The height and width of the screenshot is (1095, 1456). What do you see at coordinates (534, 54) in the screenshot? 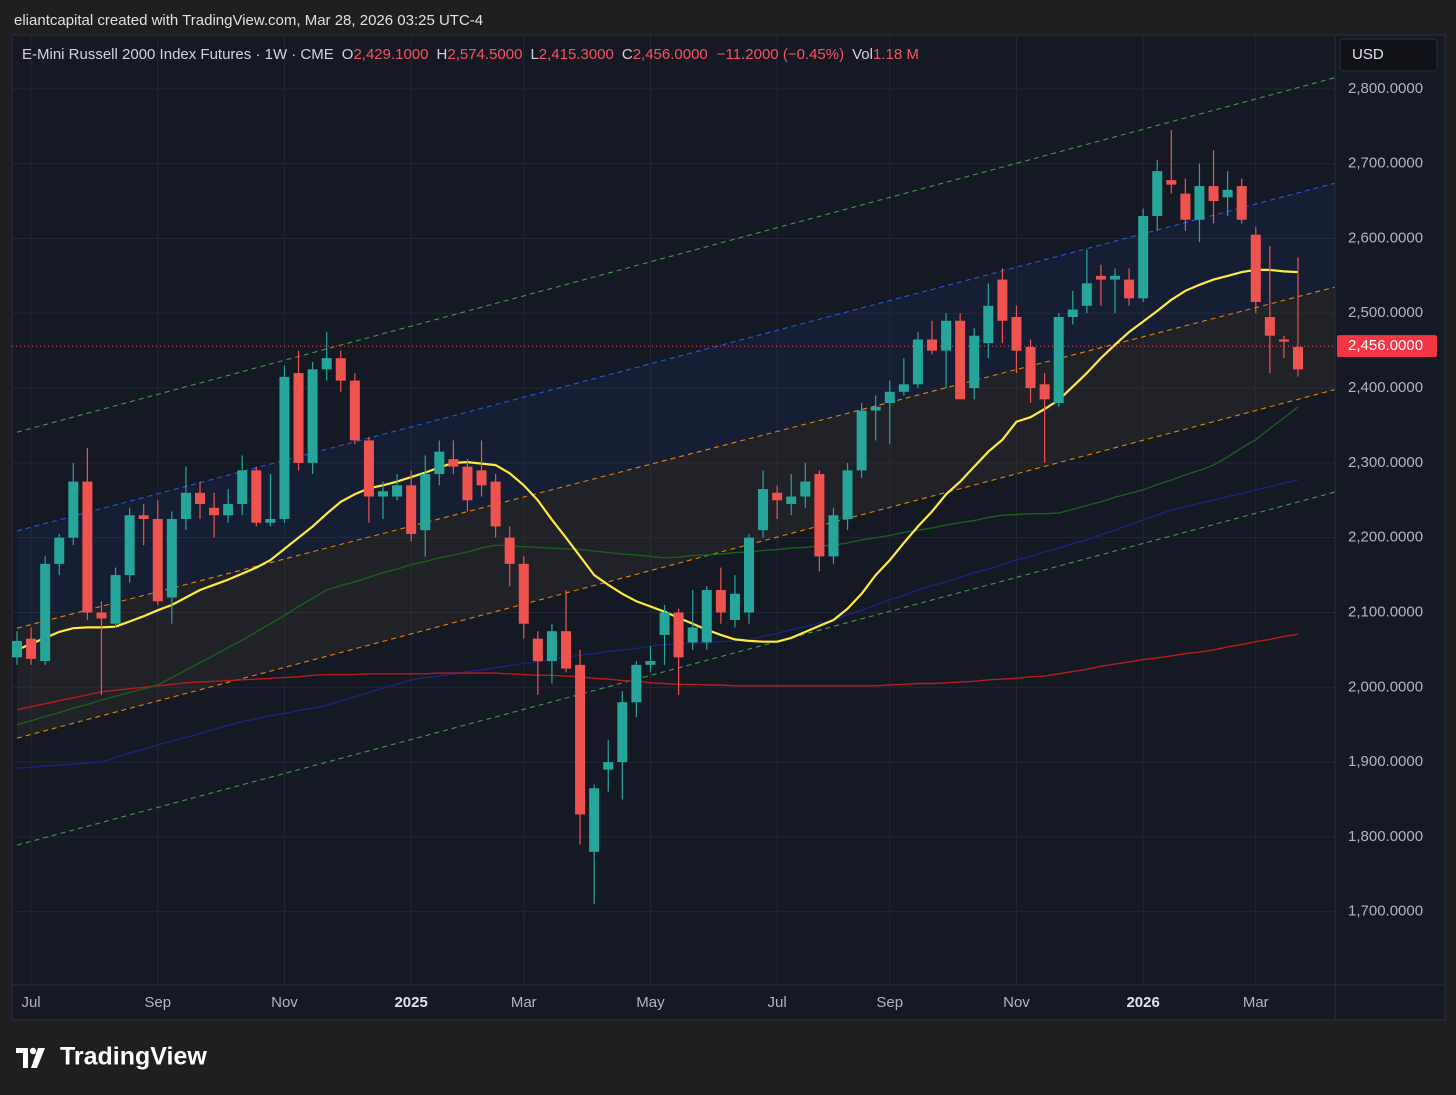
I see `legend-key: L` at bounding box center [534, 54].